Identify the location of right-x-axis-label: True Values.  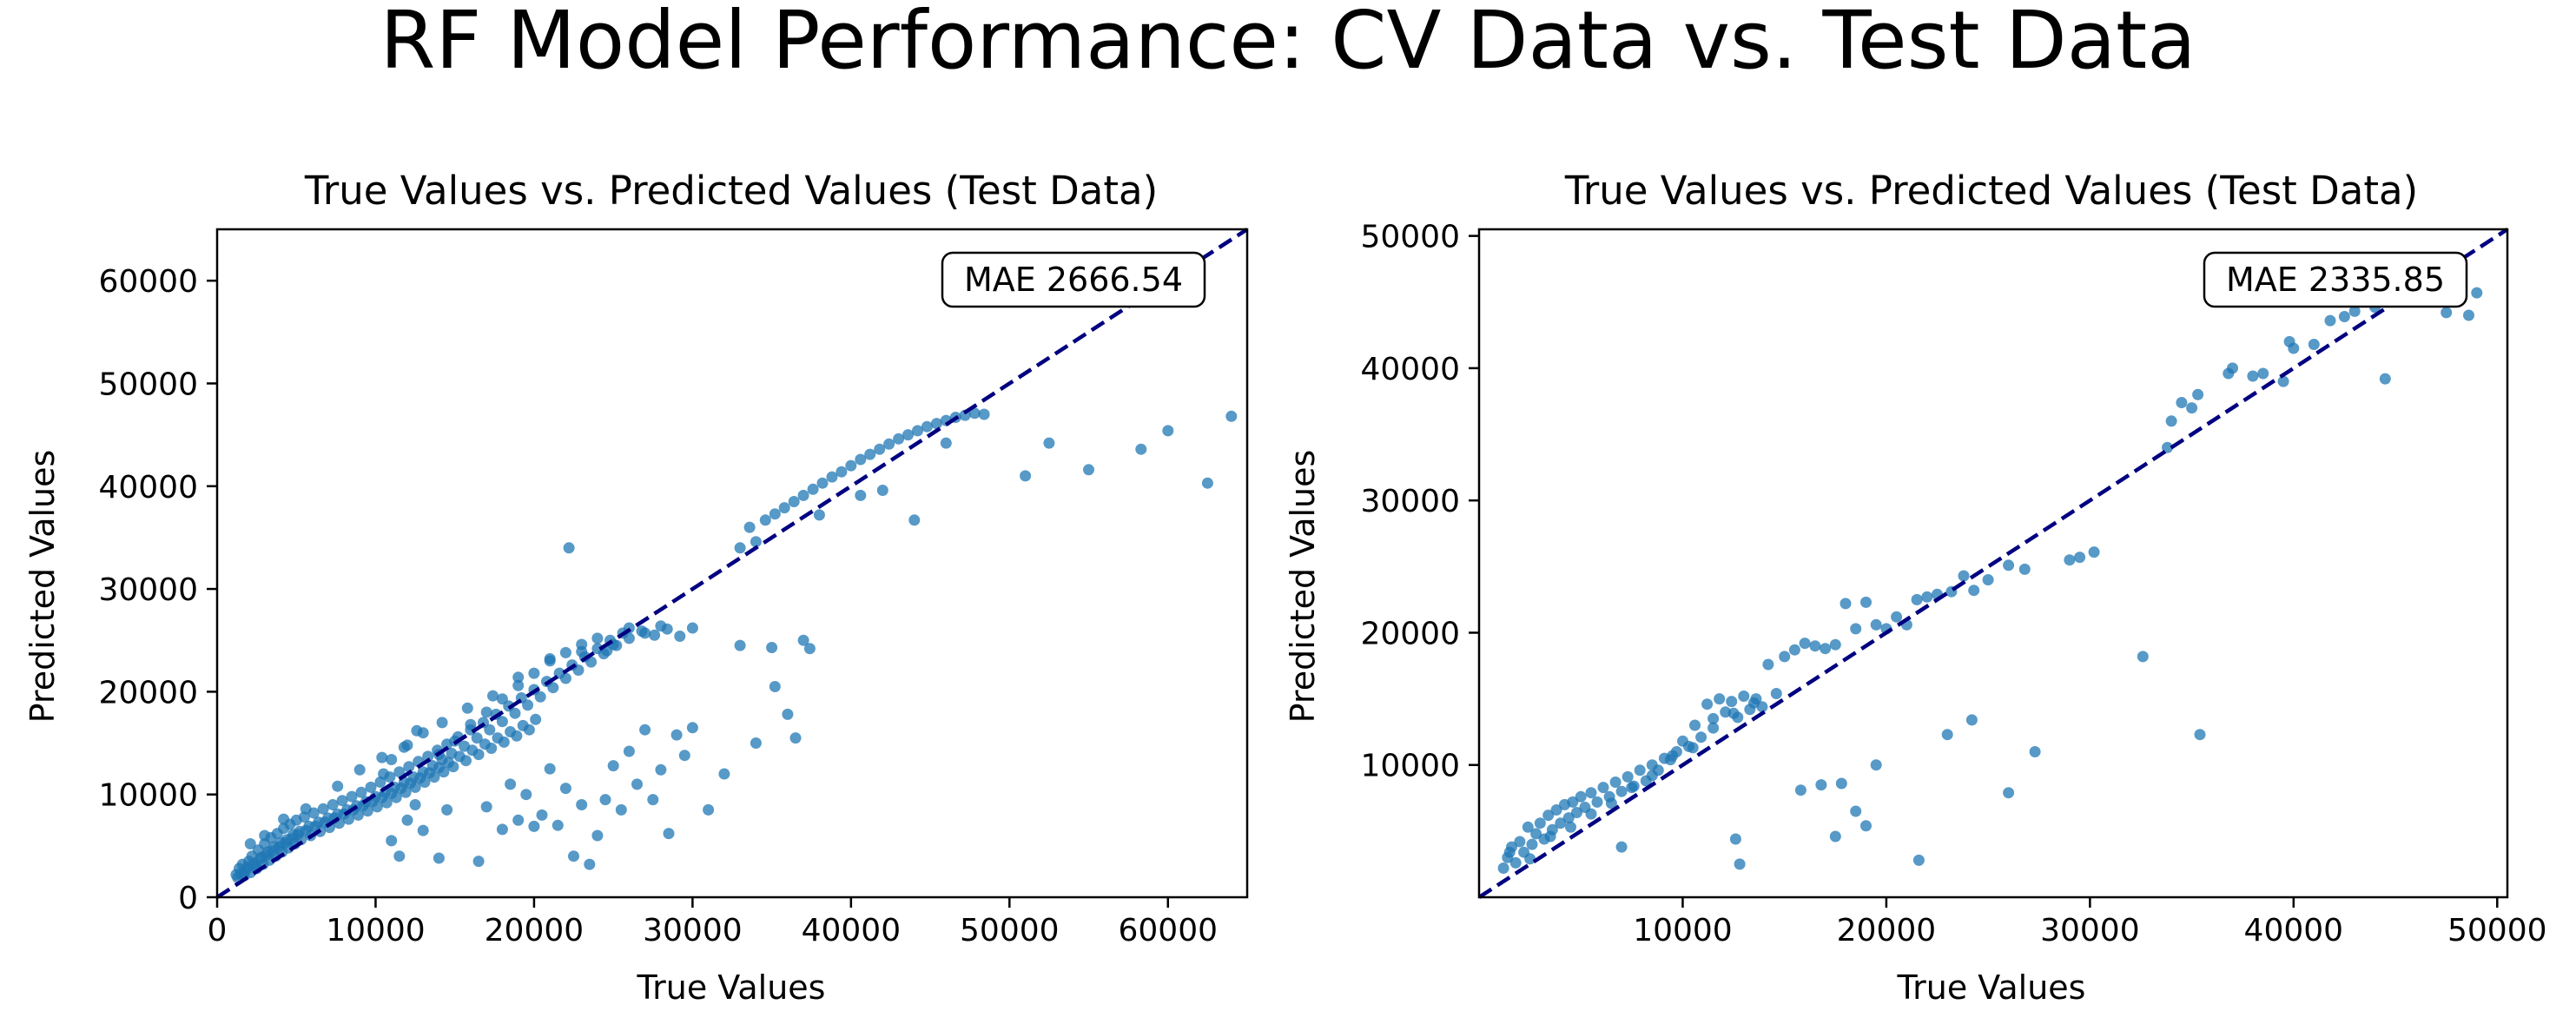
(1991, 987).